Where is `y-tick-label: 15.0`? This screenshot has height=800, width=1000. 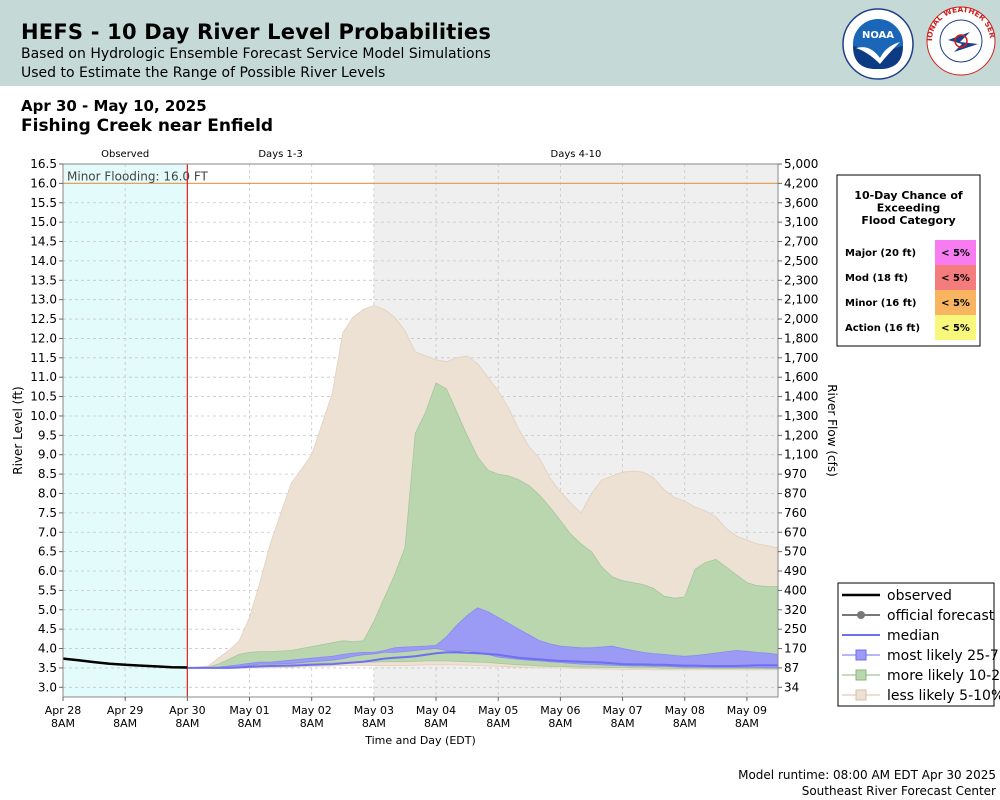 y-tick-label: 15.0 is located at coordinates (43, 222).